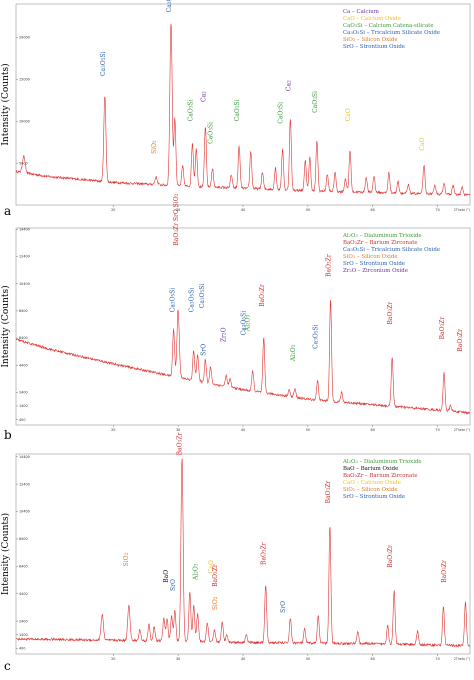 This screenshot has width=474, height=680. What do you see at coordinates (8, 435) in the screenshot?
I see `panel-letter: b` at bounding box center [8, 435].